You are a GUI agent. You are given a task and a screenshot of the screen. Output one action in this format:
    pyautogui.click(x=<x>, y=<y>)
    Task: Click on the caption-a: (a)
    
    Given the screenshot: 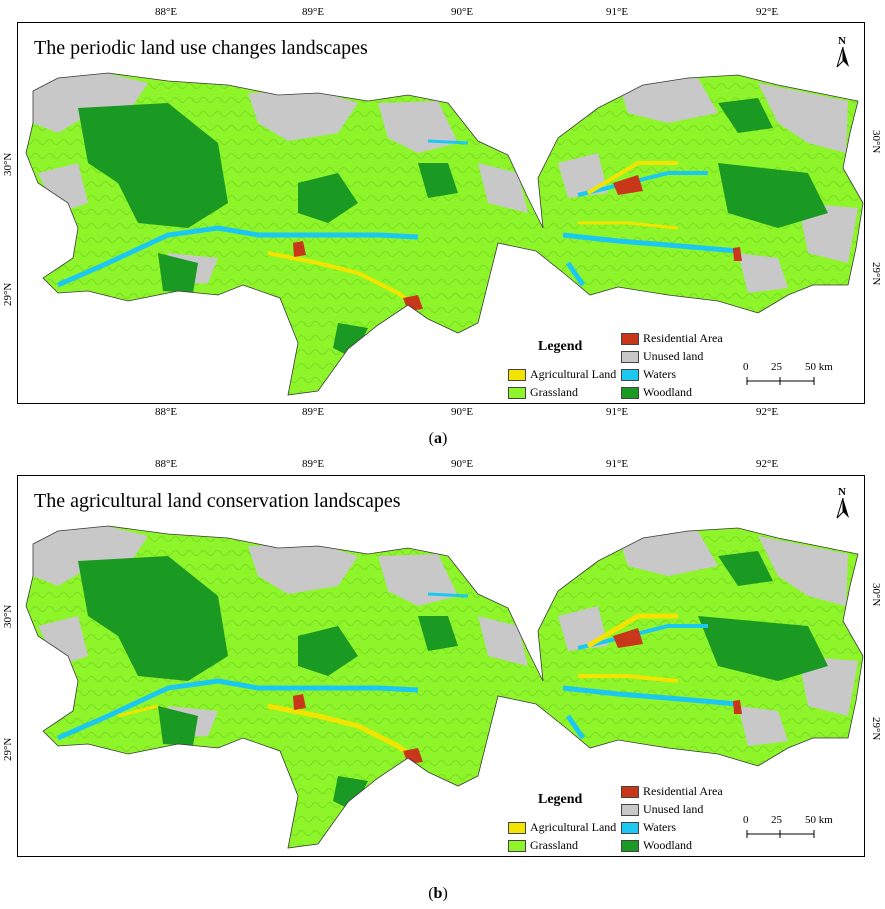 What is the action you would take?
    pyautogui.click(x=438, y=438)
    